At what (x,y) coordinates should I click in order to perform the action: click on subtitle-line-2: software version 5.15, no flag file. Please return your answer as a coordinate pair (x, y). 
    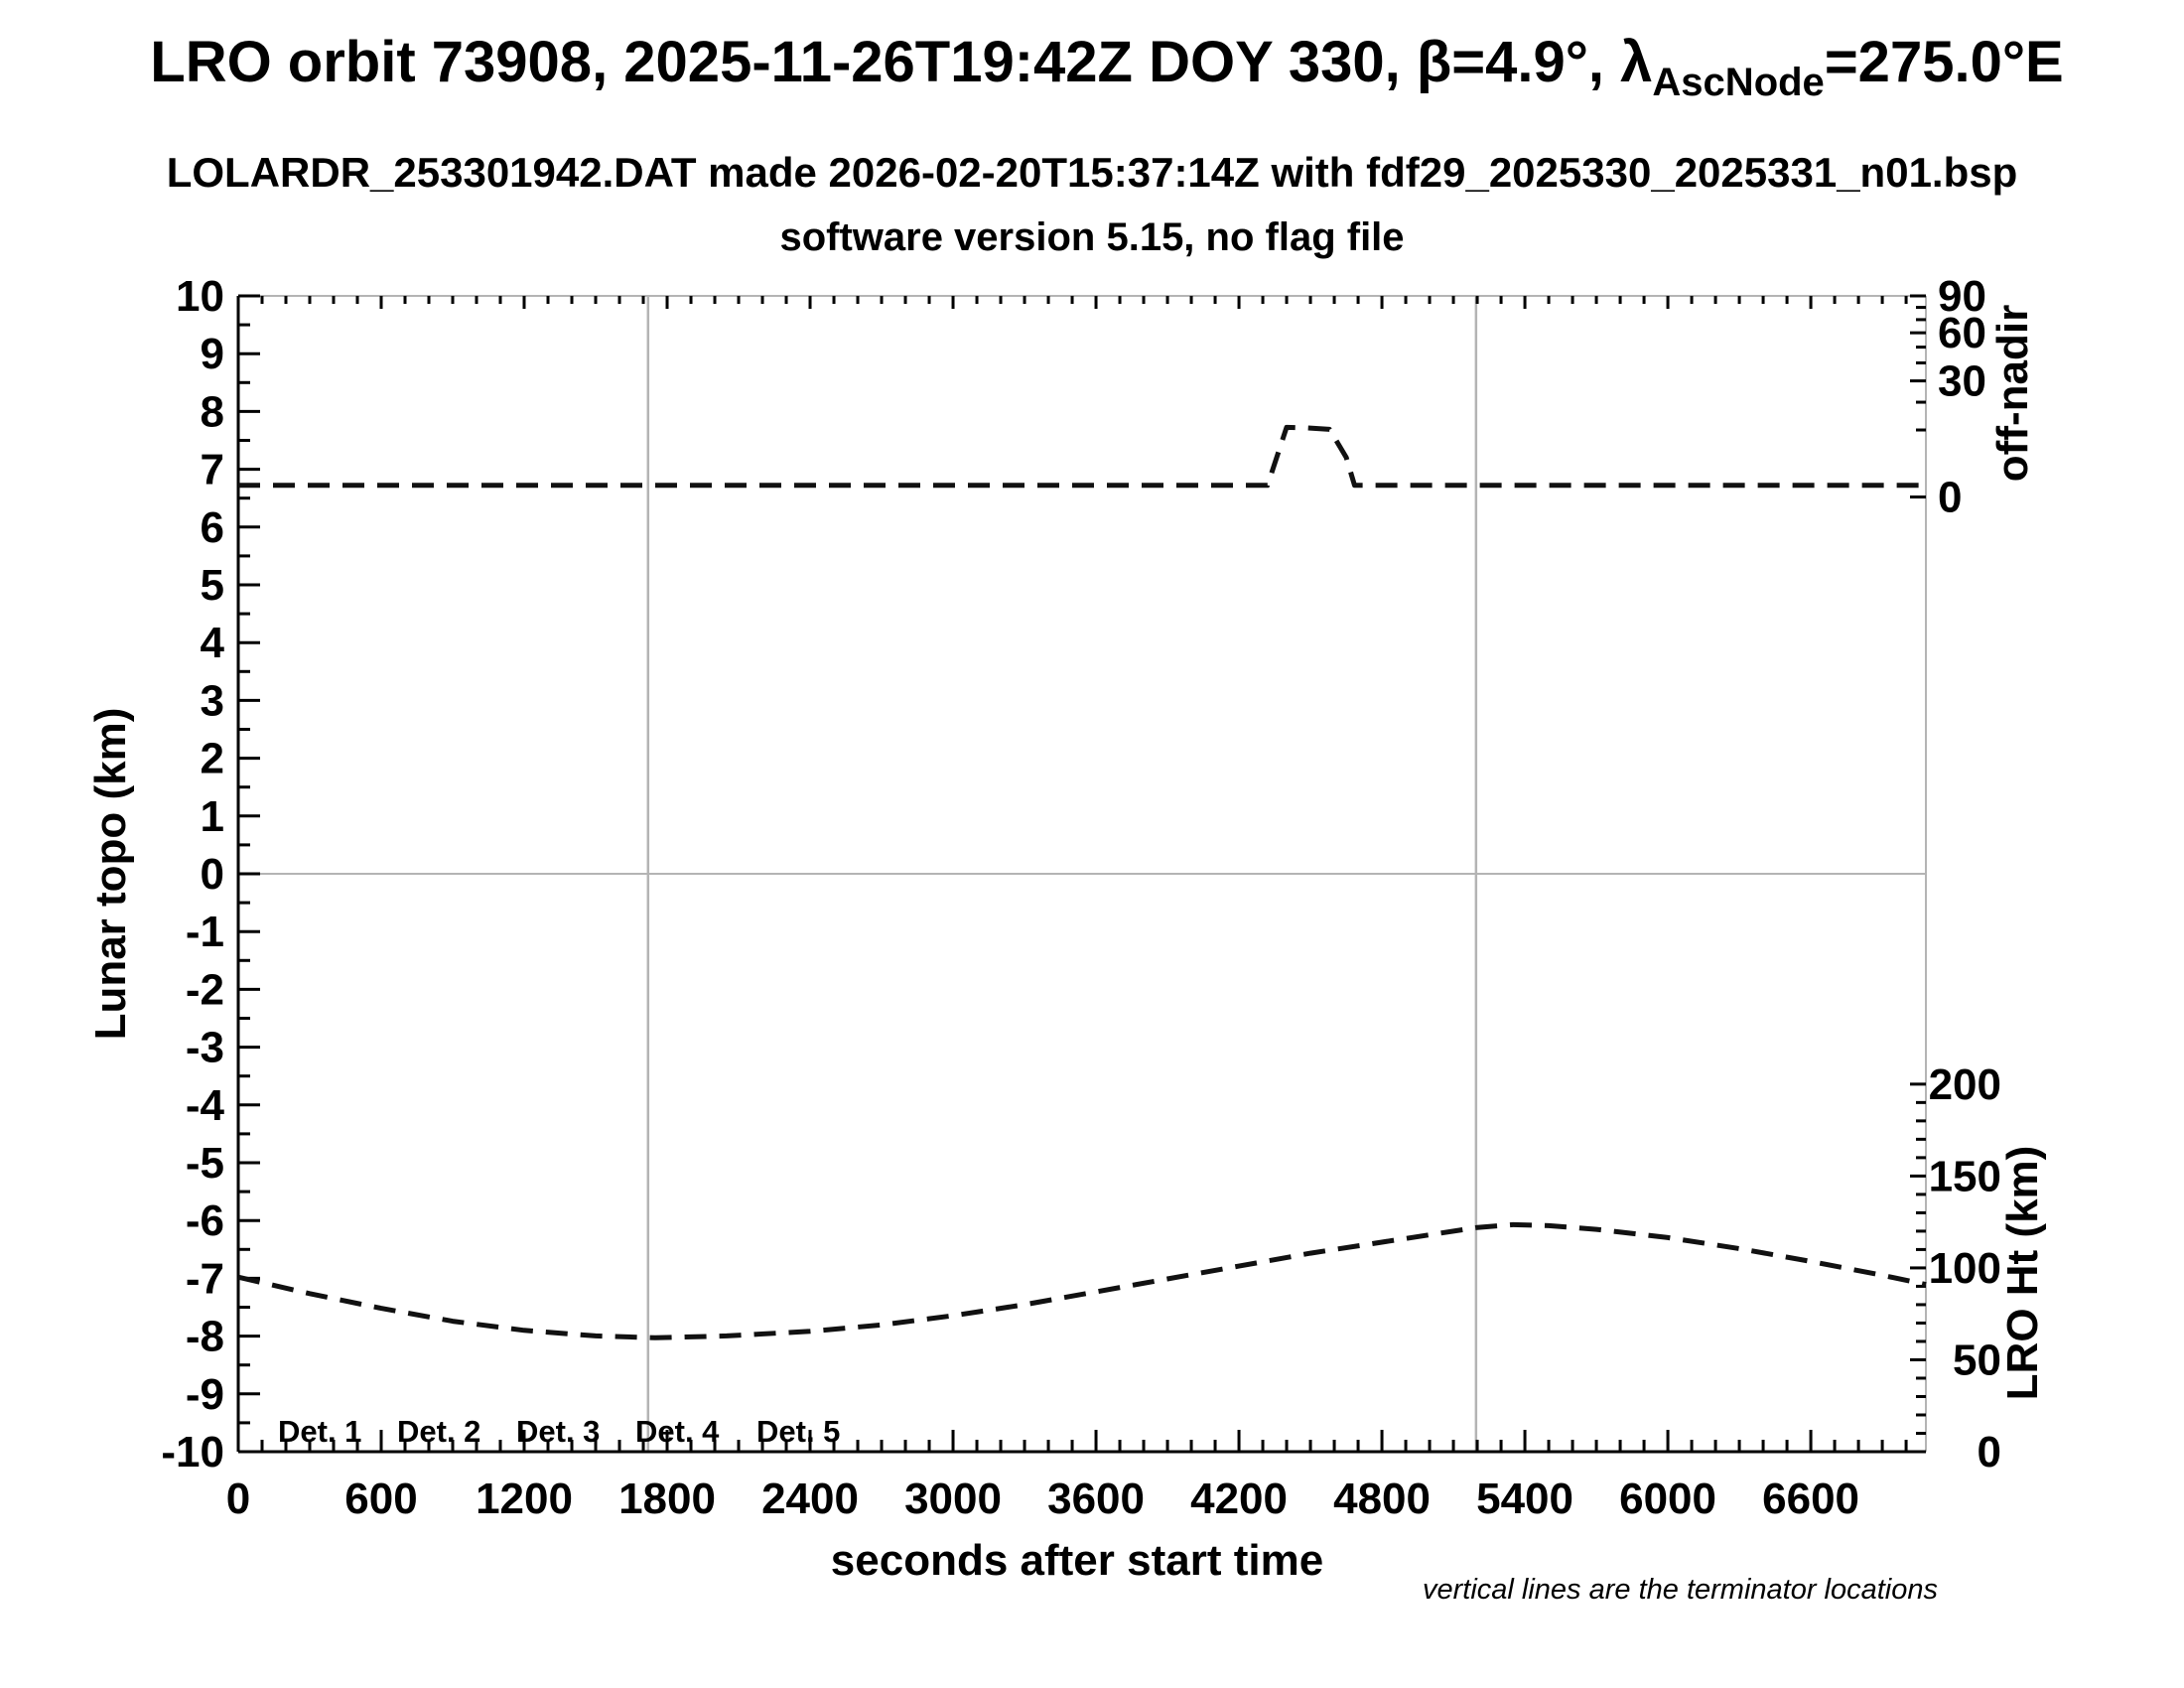
    Looking at the image, I should click on (1091, 237).